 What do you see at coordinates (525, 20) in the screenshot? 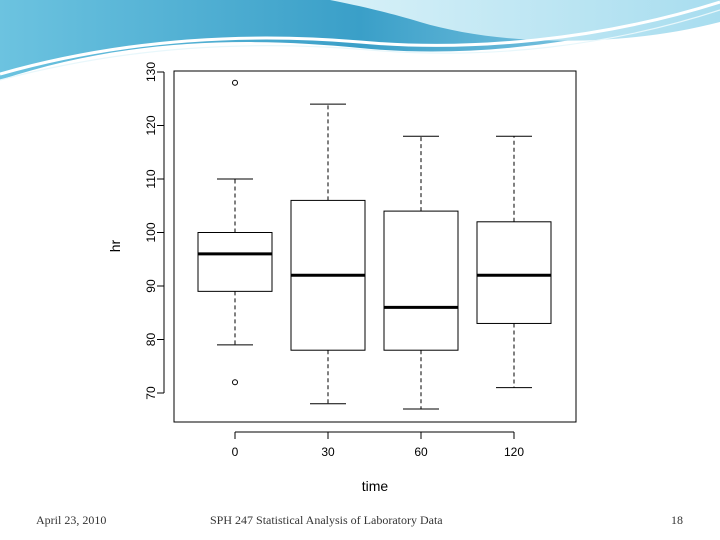
I see `header-wave-light` at bounding box center [525, 20].